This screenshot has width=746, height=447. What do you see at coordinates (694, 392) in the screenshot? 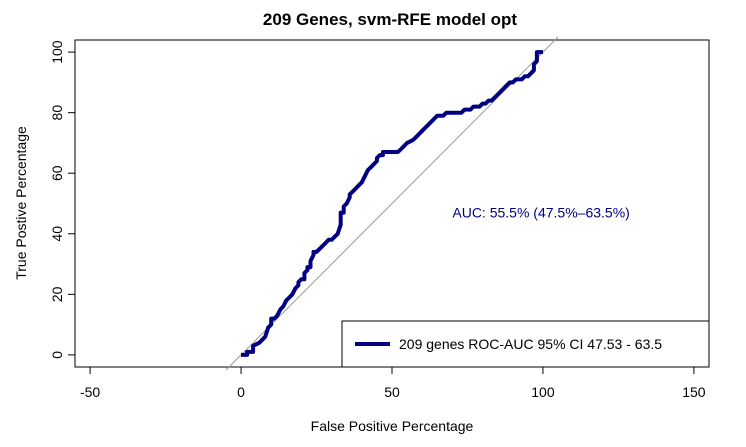
I see `x-tick-label: 150` at bounding box center [694, 392].